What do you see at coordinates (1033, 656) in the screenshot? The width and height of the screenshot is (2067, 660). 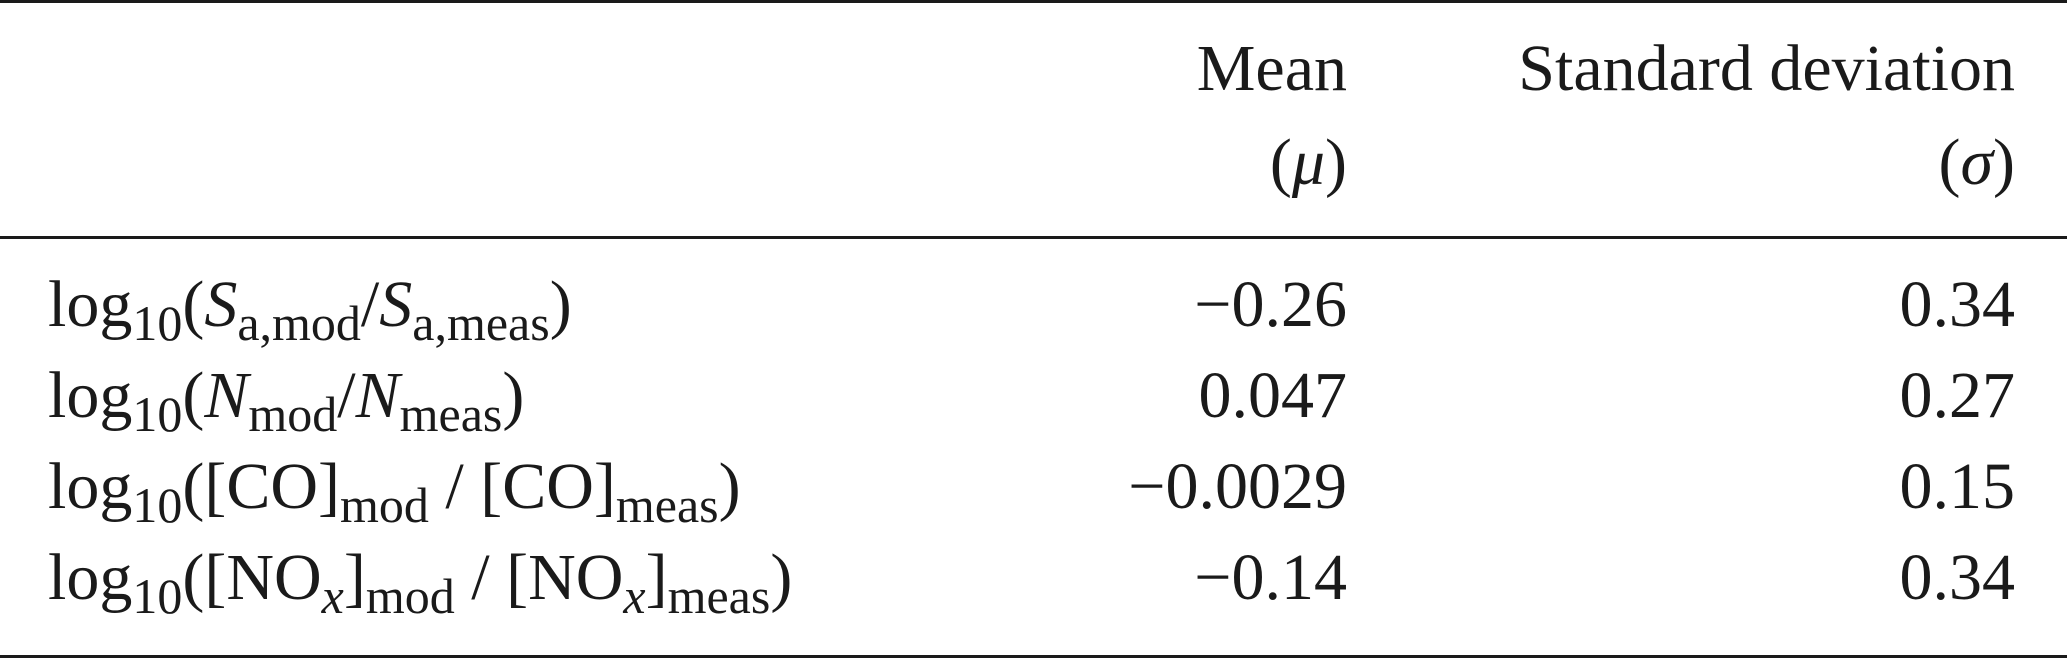 I see `bottom-rule` at bounding box center [1033, 656].